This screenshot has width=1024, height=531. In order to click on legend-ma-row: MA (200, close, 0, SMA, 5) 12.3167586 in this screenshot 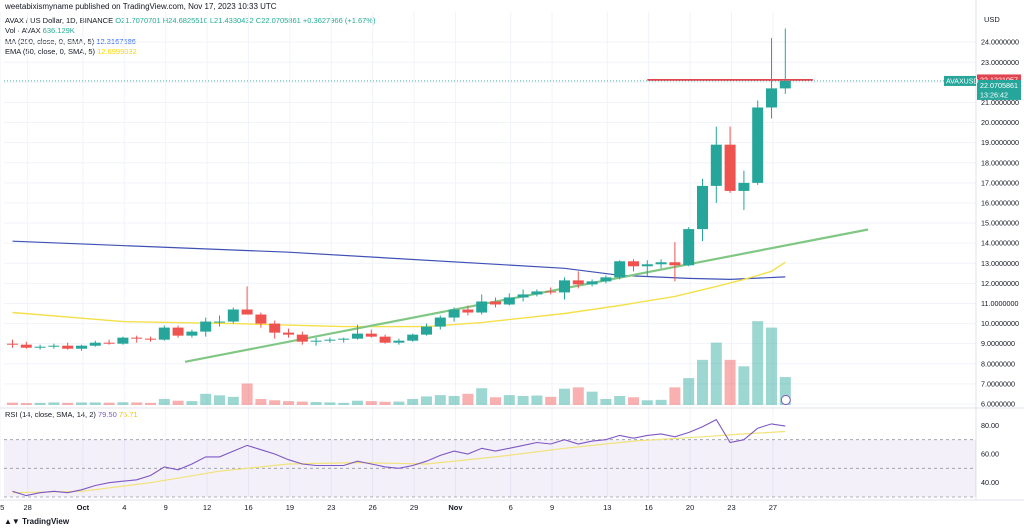, I will do `click(190, 42)`.